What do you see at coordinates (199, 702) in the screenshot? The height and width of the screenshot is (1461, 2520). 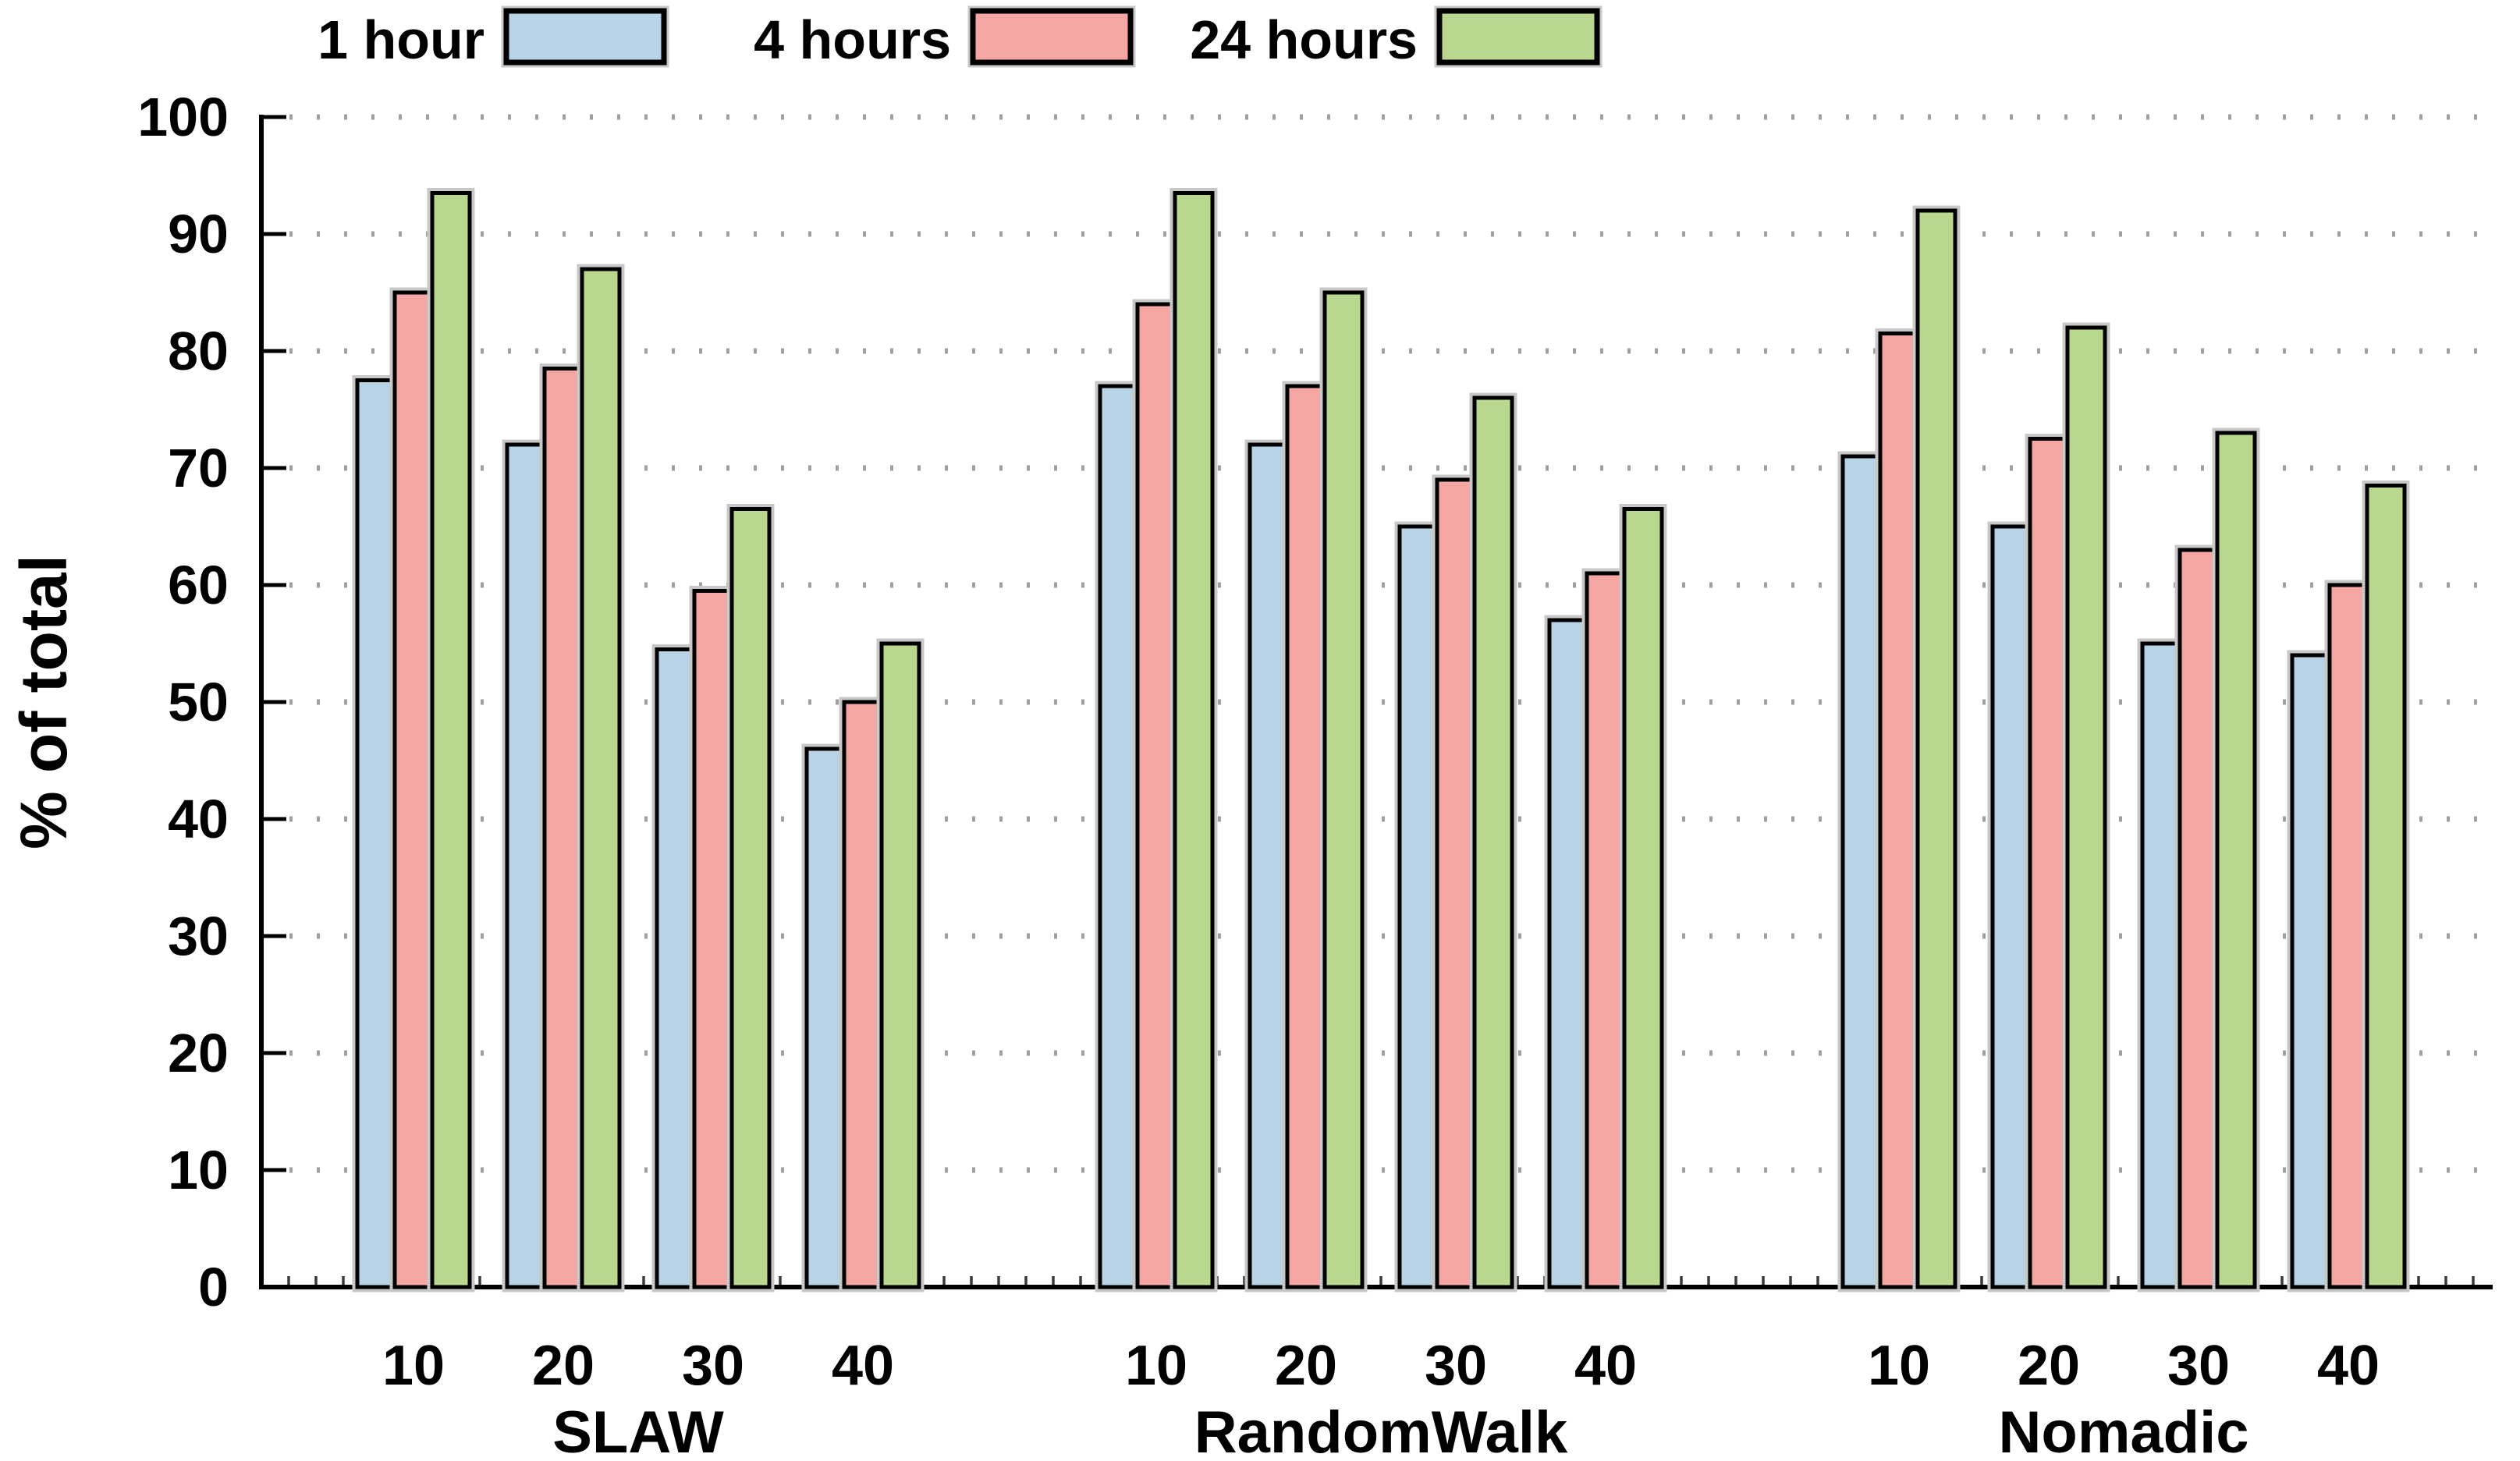 I see `y-tick-label: 50` at bounding box center [199, 702].